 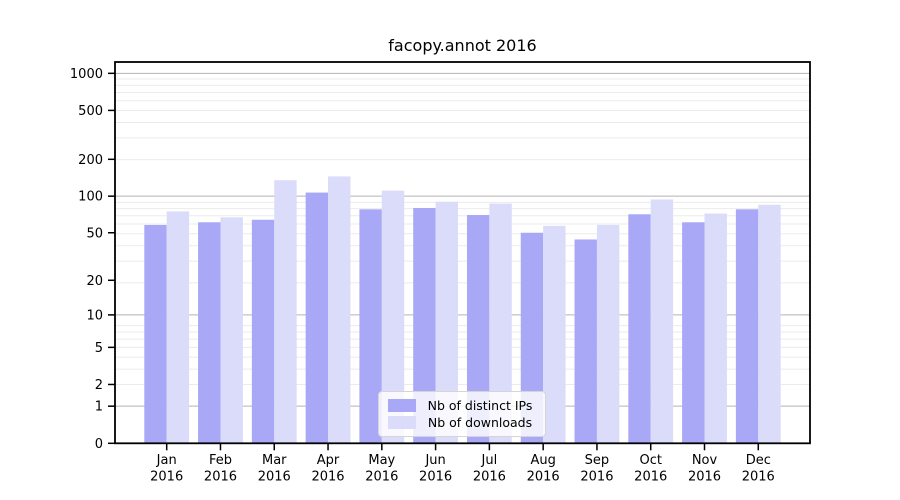 I want to click on bar-ips-sep, so click(x=585, y=341).